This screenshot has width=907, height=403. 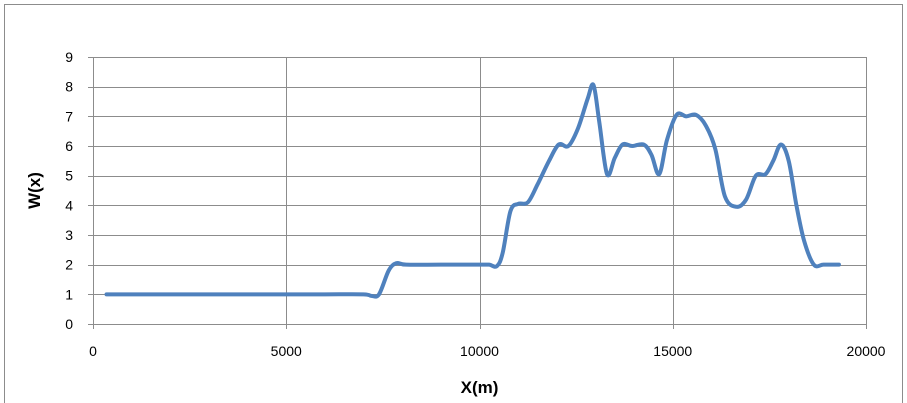 I want to click on y-tick-label: 9, so click(x=69, y=57).